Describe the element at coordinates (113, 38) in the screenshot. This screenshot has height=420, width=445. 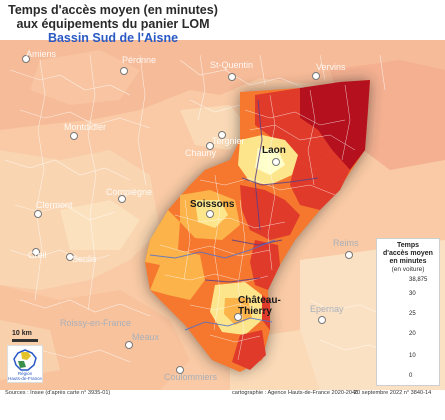
I see `map-subtitle: Bassin Sud de l'Aisne` at that location.